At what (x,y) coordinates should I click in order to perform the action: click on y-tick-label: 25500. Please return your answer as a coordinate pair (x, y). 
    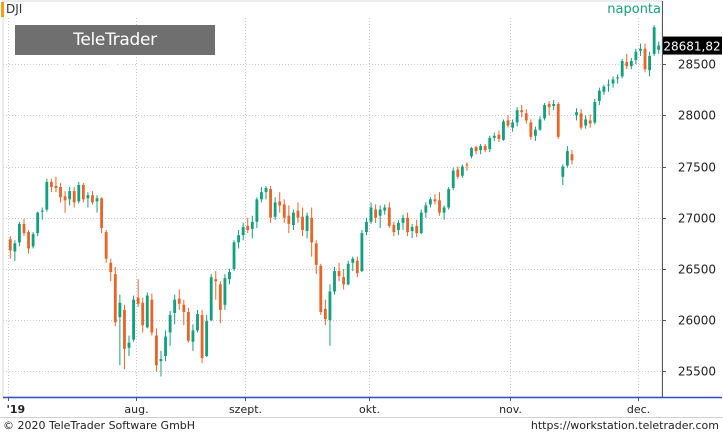
    Looking at the image, I should click on (697, 372).